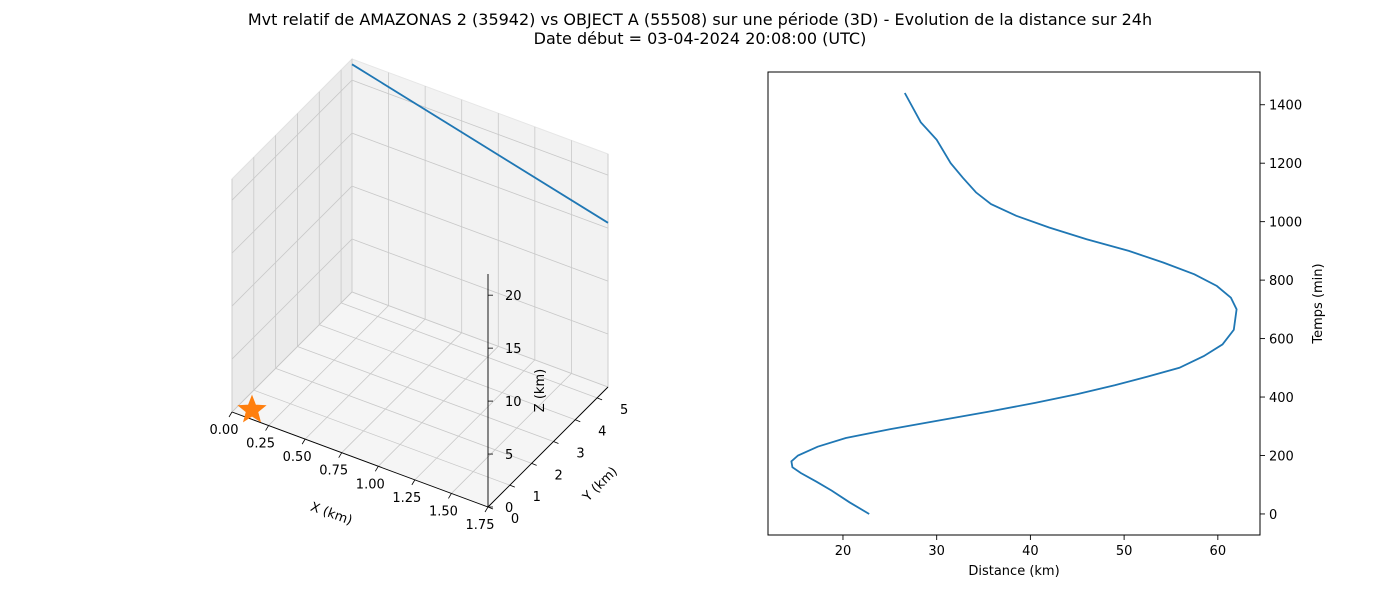 The height and width of the screenshot is (600, 1400). I want to click on axes-3d, so click(420, 391).